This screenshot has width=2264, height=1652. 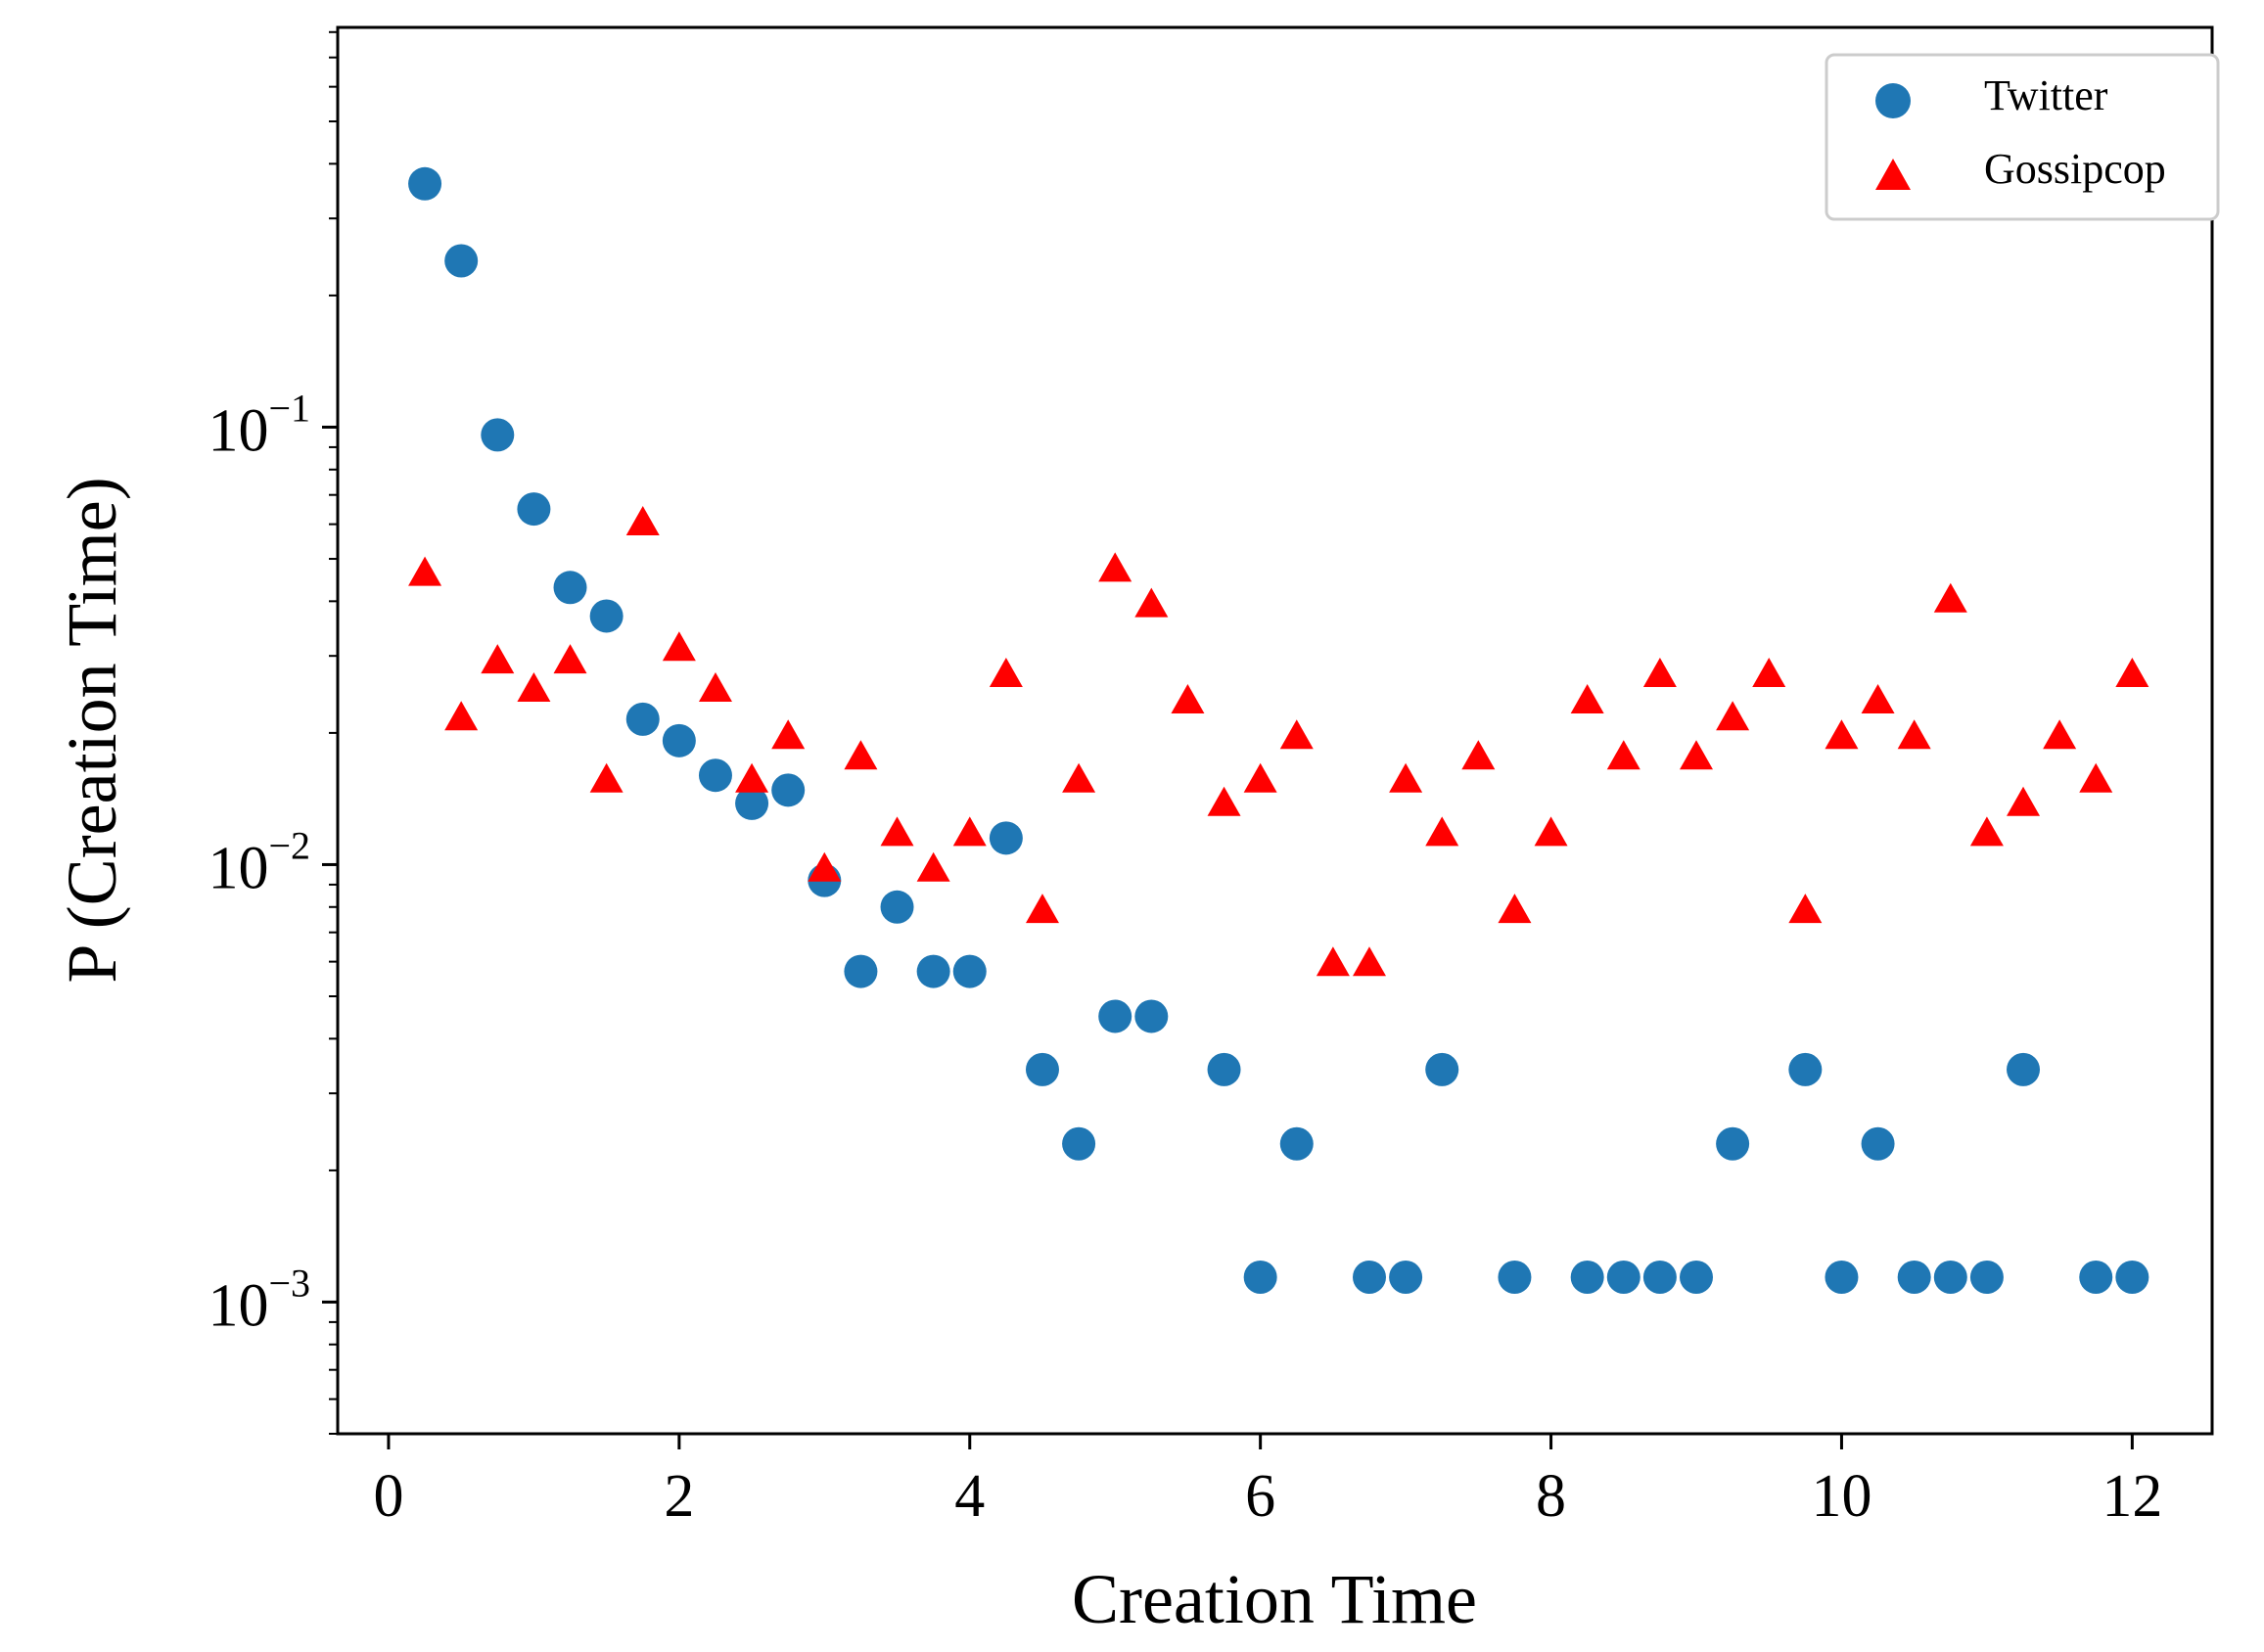 What do you see at coordinates (2046, 95) in the screenshot?
I see `legend-label-twitter: Twitter` at bounding box center [2046, 95].